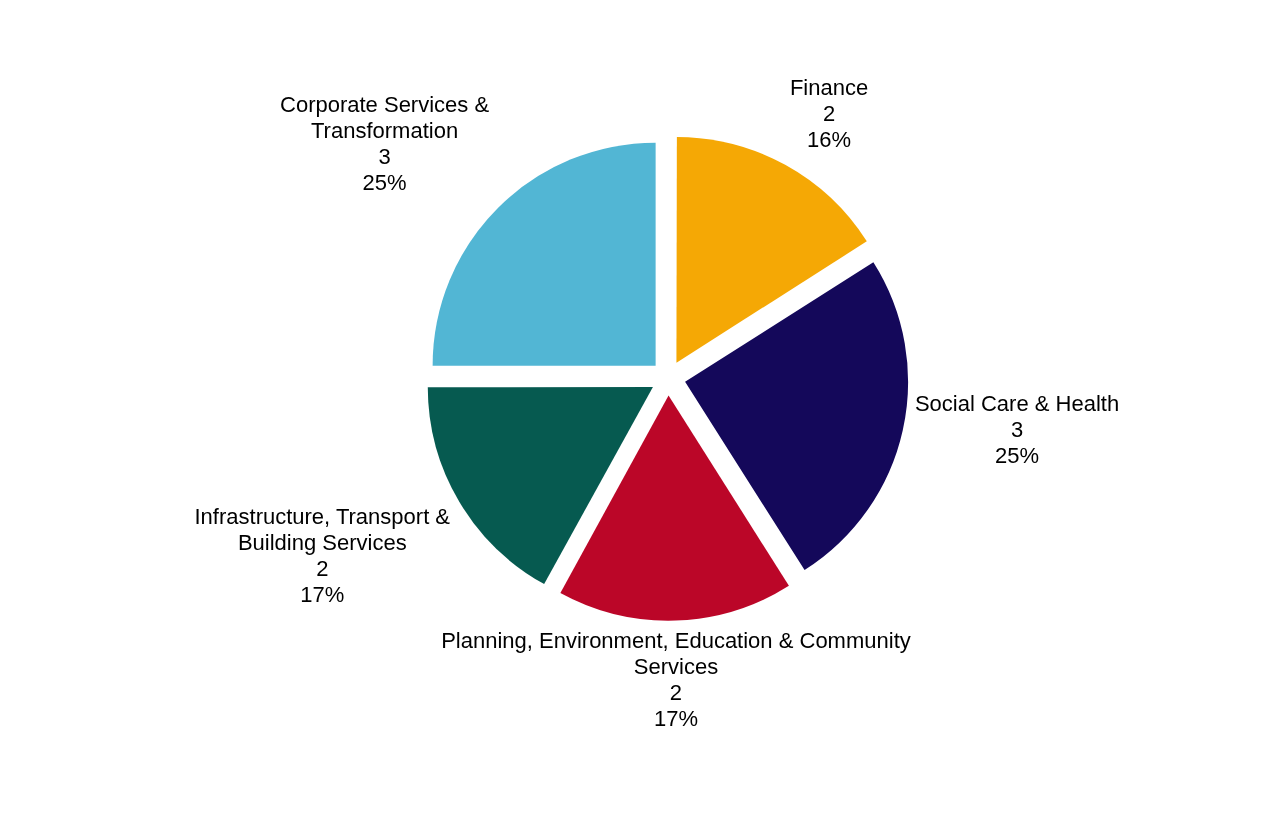 The image size is (1286, 816). Describe the element at coordinates (1017, 404) in the screenshot. I see `slice-label: Social Care & Health` at that location.